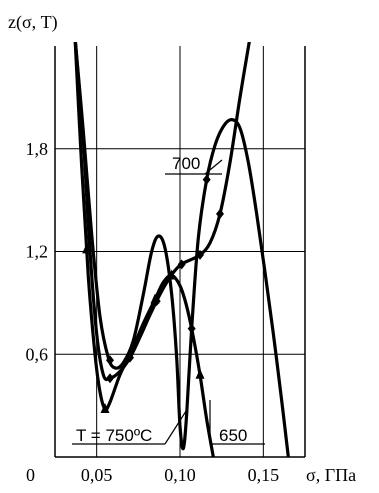  I want to click on y-axis-label: z(σ, T), so click(33, 22).